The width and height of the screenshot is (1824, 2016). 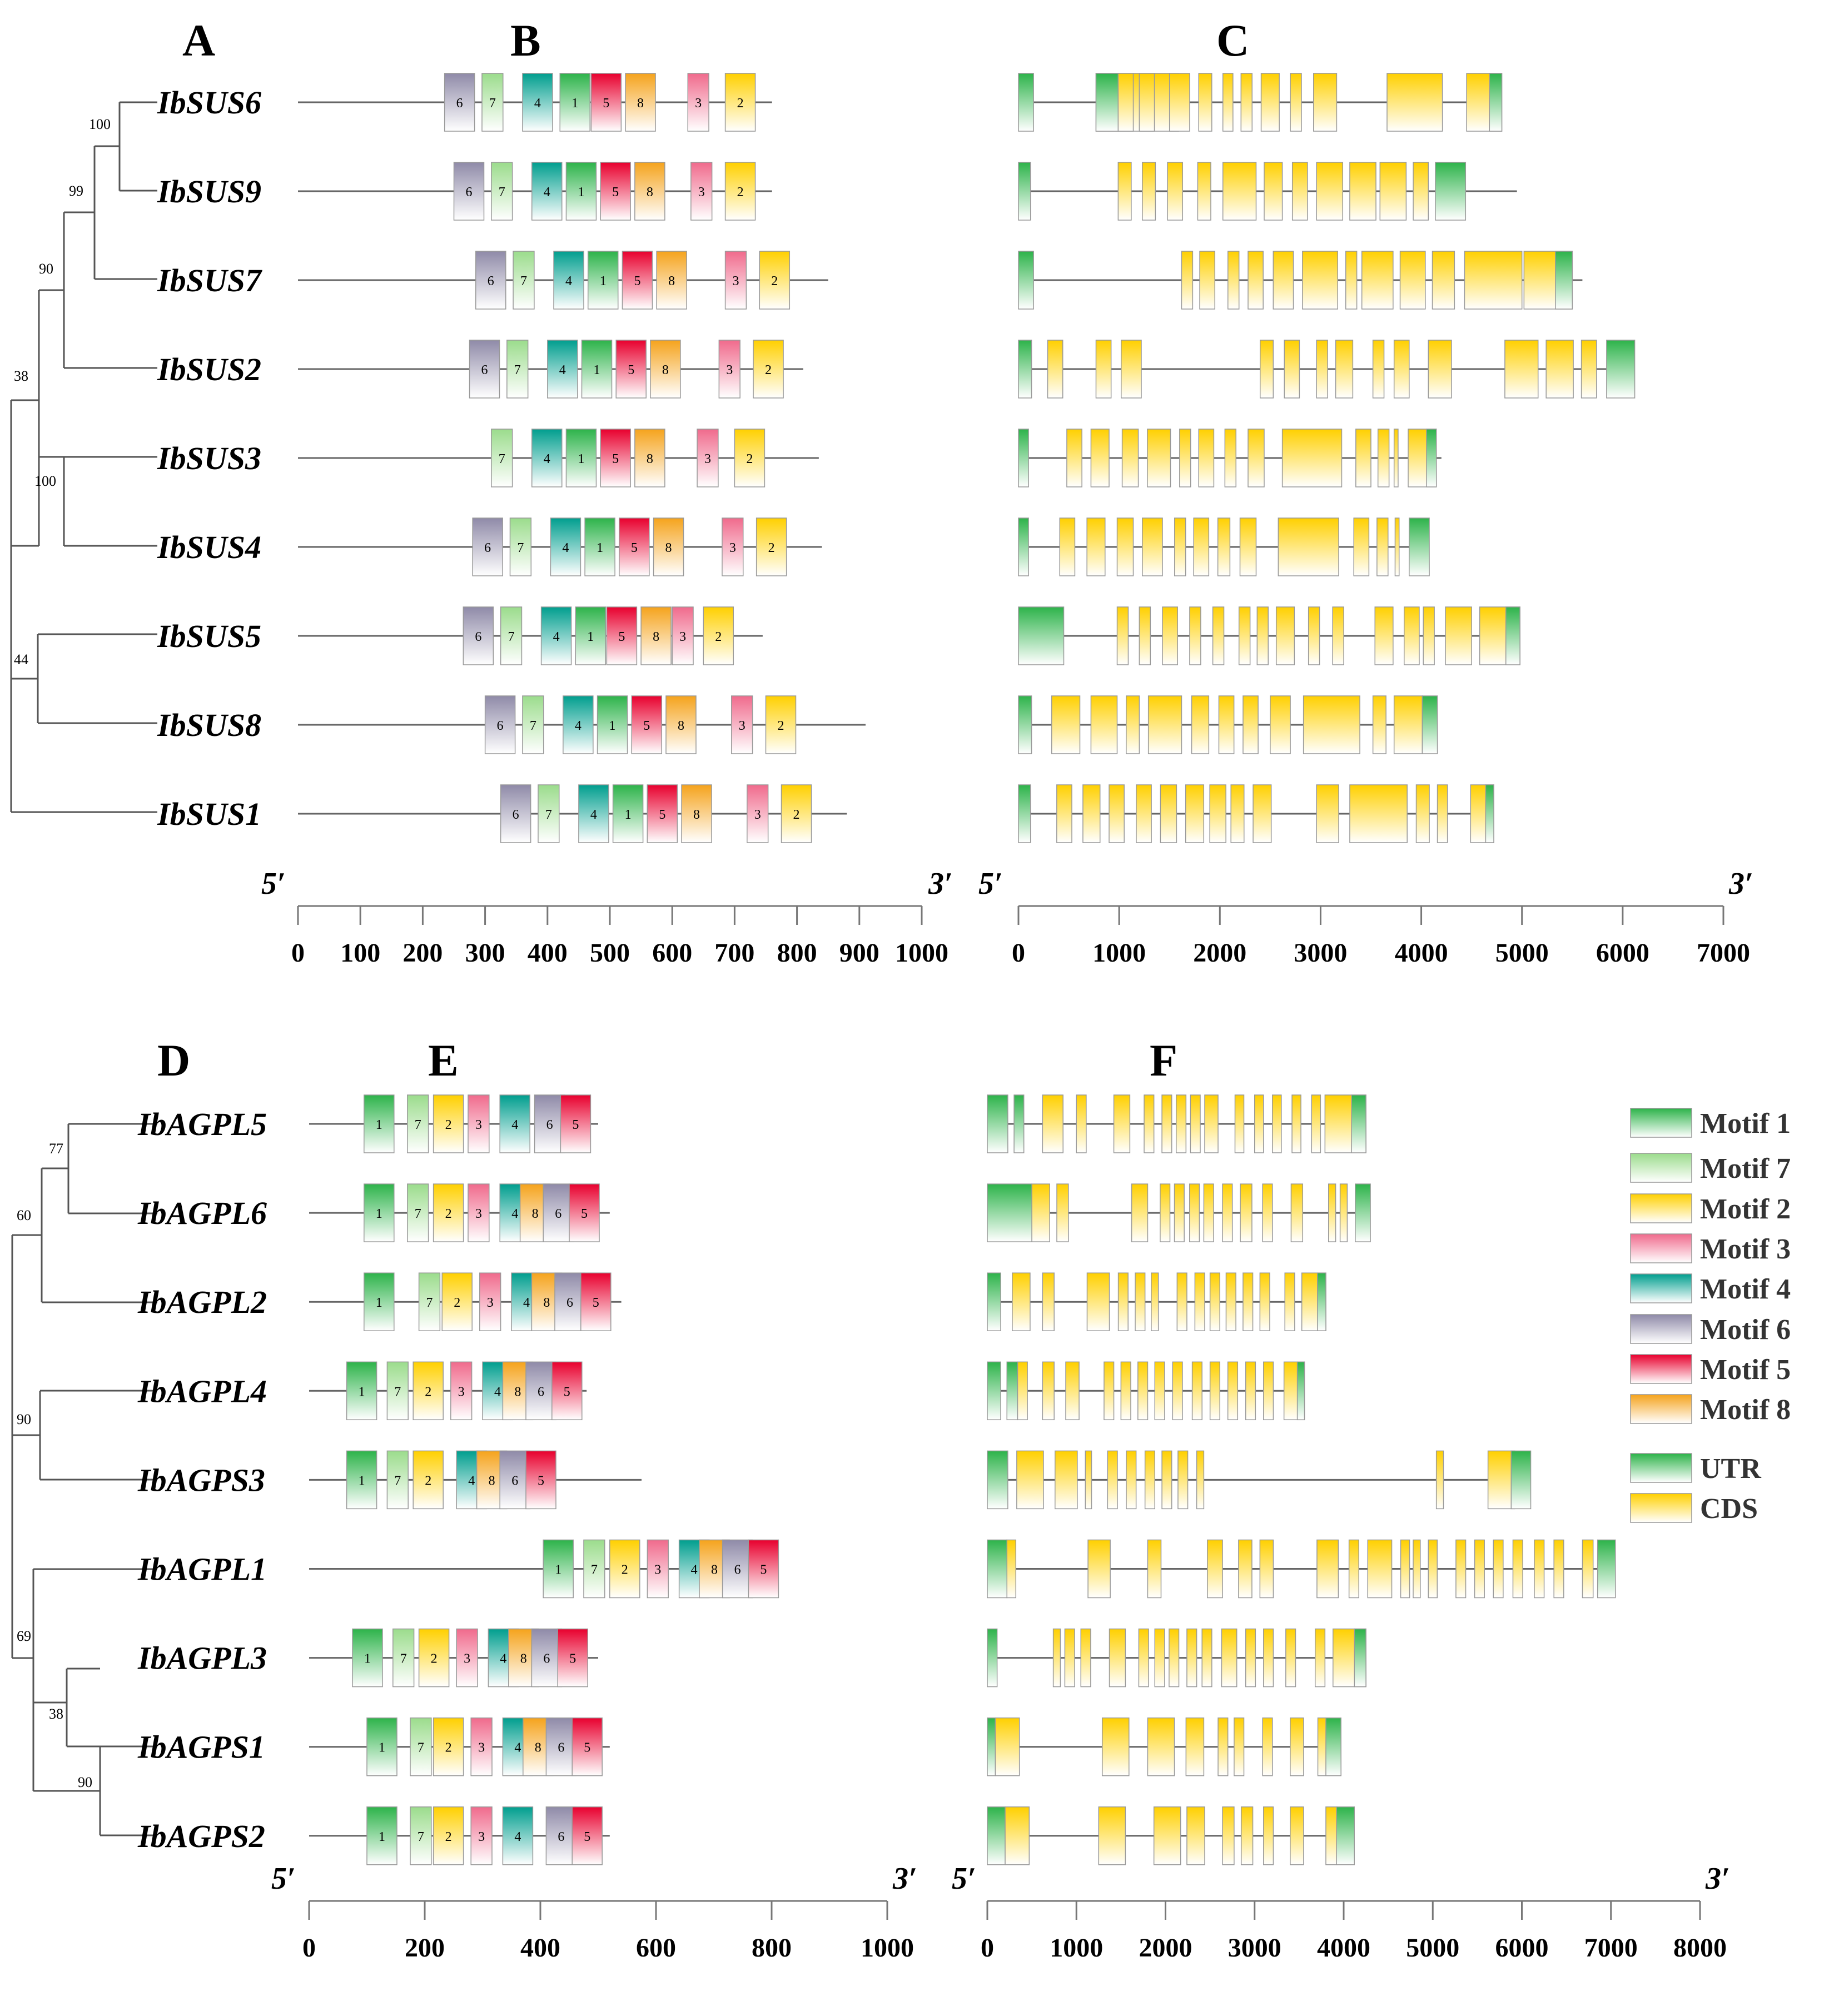 What do you see at coordinates (21, 660) in the screenshot?
I see `bootstrap-value: 44` at bounding box center [21, 660].